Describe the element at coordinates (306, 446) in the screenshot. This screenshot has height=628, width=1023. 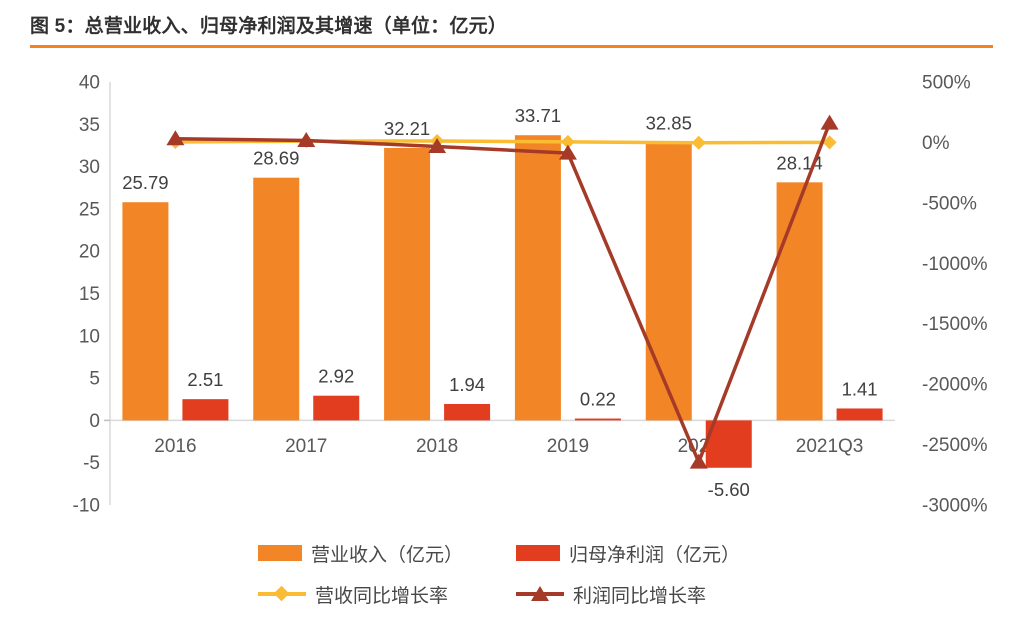
I see `x-category-label: 2017` at that location.